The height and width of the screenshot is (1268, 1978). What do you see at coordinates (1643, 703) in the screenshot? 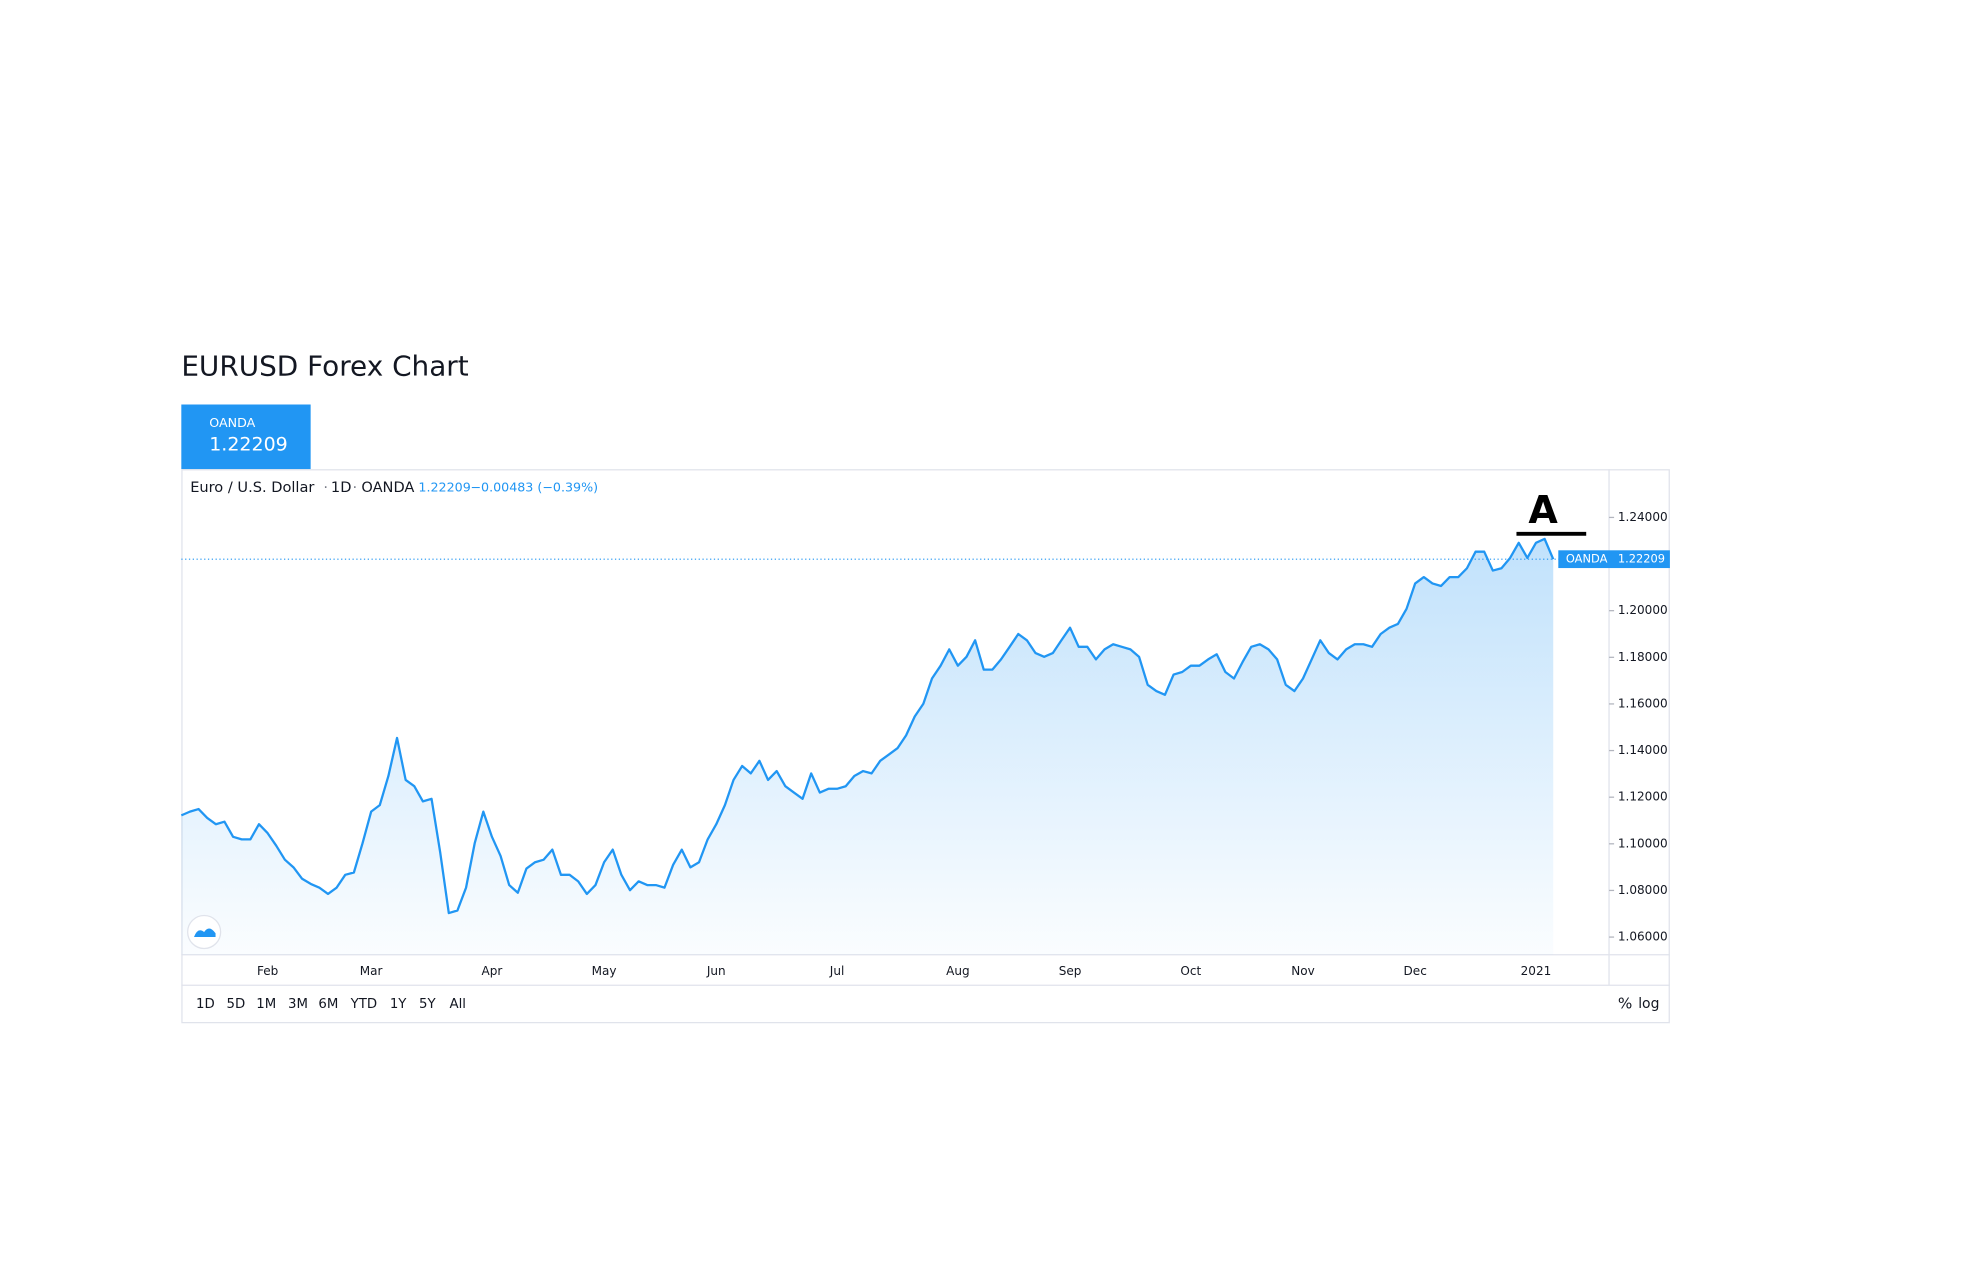
I see `y-tick-label: 1.16000` at bounding box center [1643, 703].